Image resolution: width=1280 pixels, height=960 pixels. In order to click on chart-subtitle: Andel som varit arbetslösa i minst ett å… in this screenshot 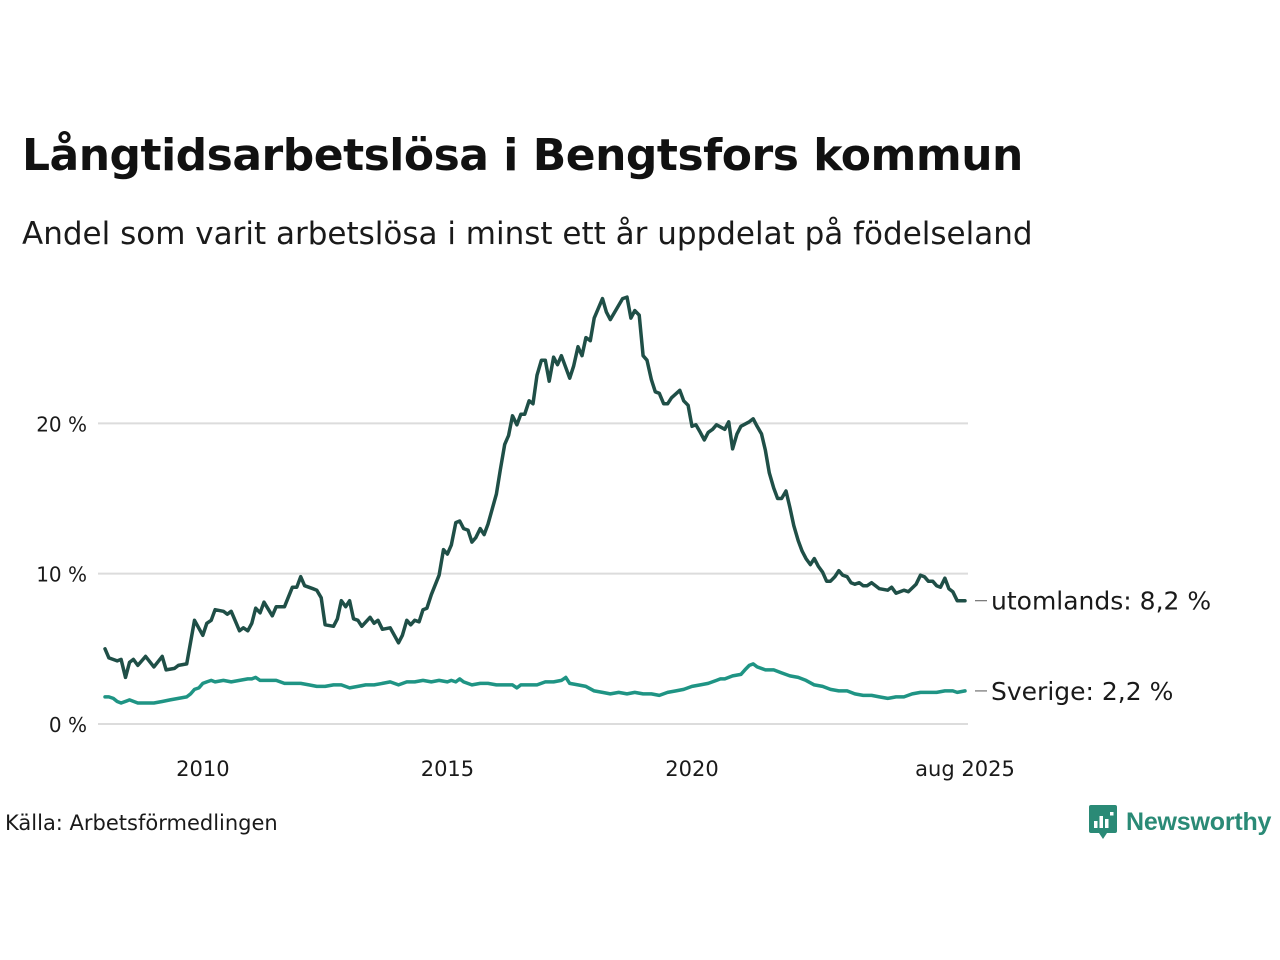, I will do `click(527, 234)`.